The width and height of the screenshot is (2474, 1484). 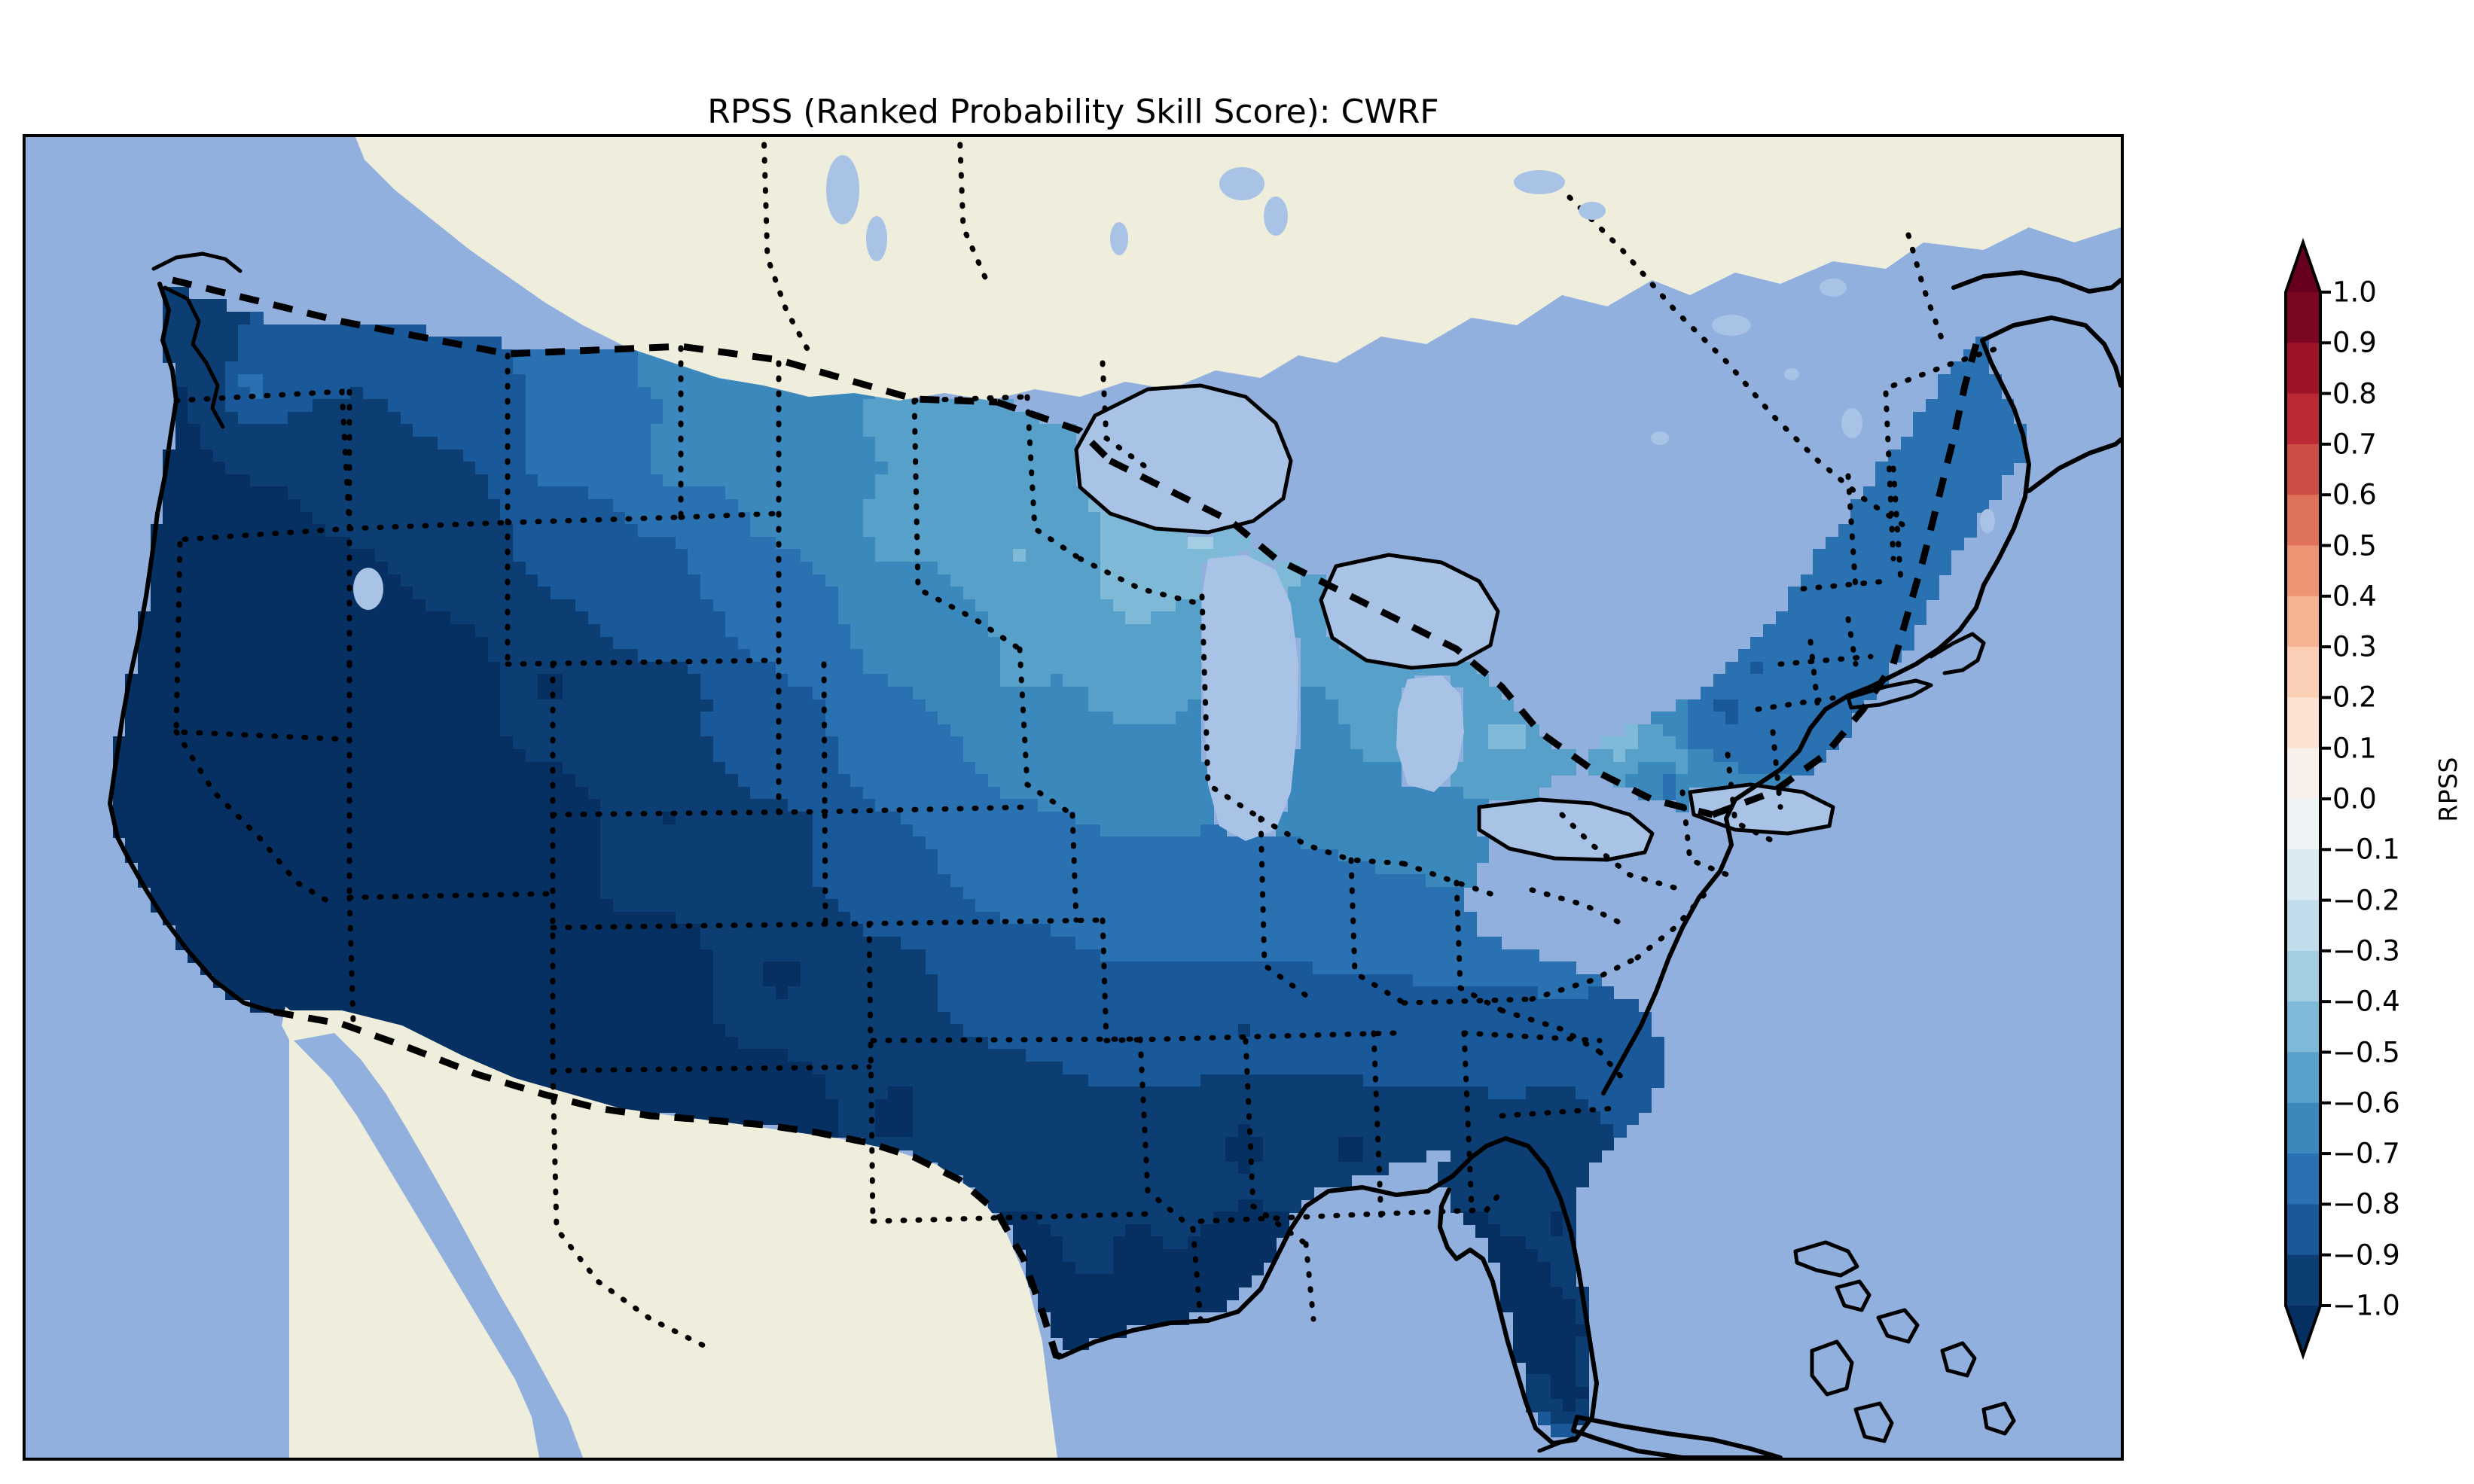 I want to click on mexico-landmass, so click(x=669, y=1232).